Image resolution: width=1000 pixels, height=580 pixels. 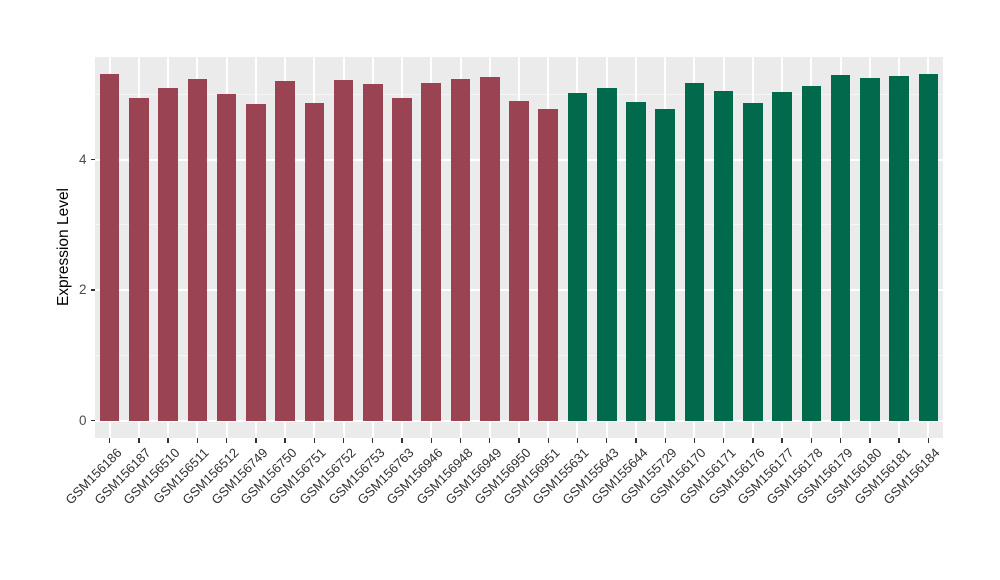 What do you see at coordinates (665, 265) in the screenshot?
I see `bar-GSM155729` at bounding box center [665, 265].